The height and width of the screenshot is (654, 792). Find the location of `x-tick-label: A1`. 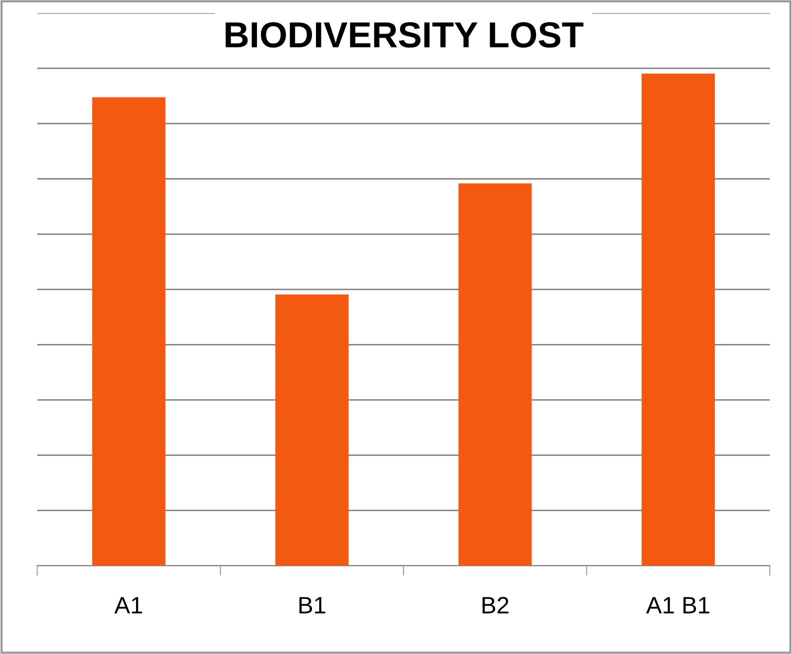

x-tick-label: A1 is located at coordinates (128, 605).